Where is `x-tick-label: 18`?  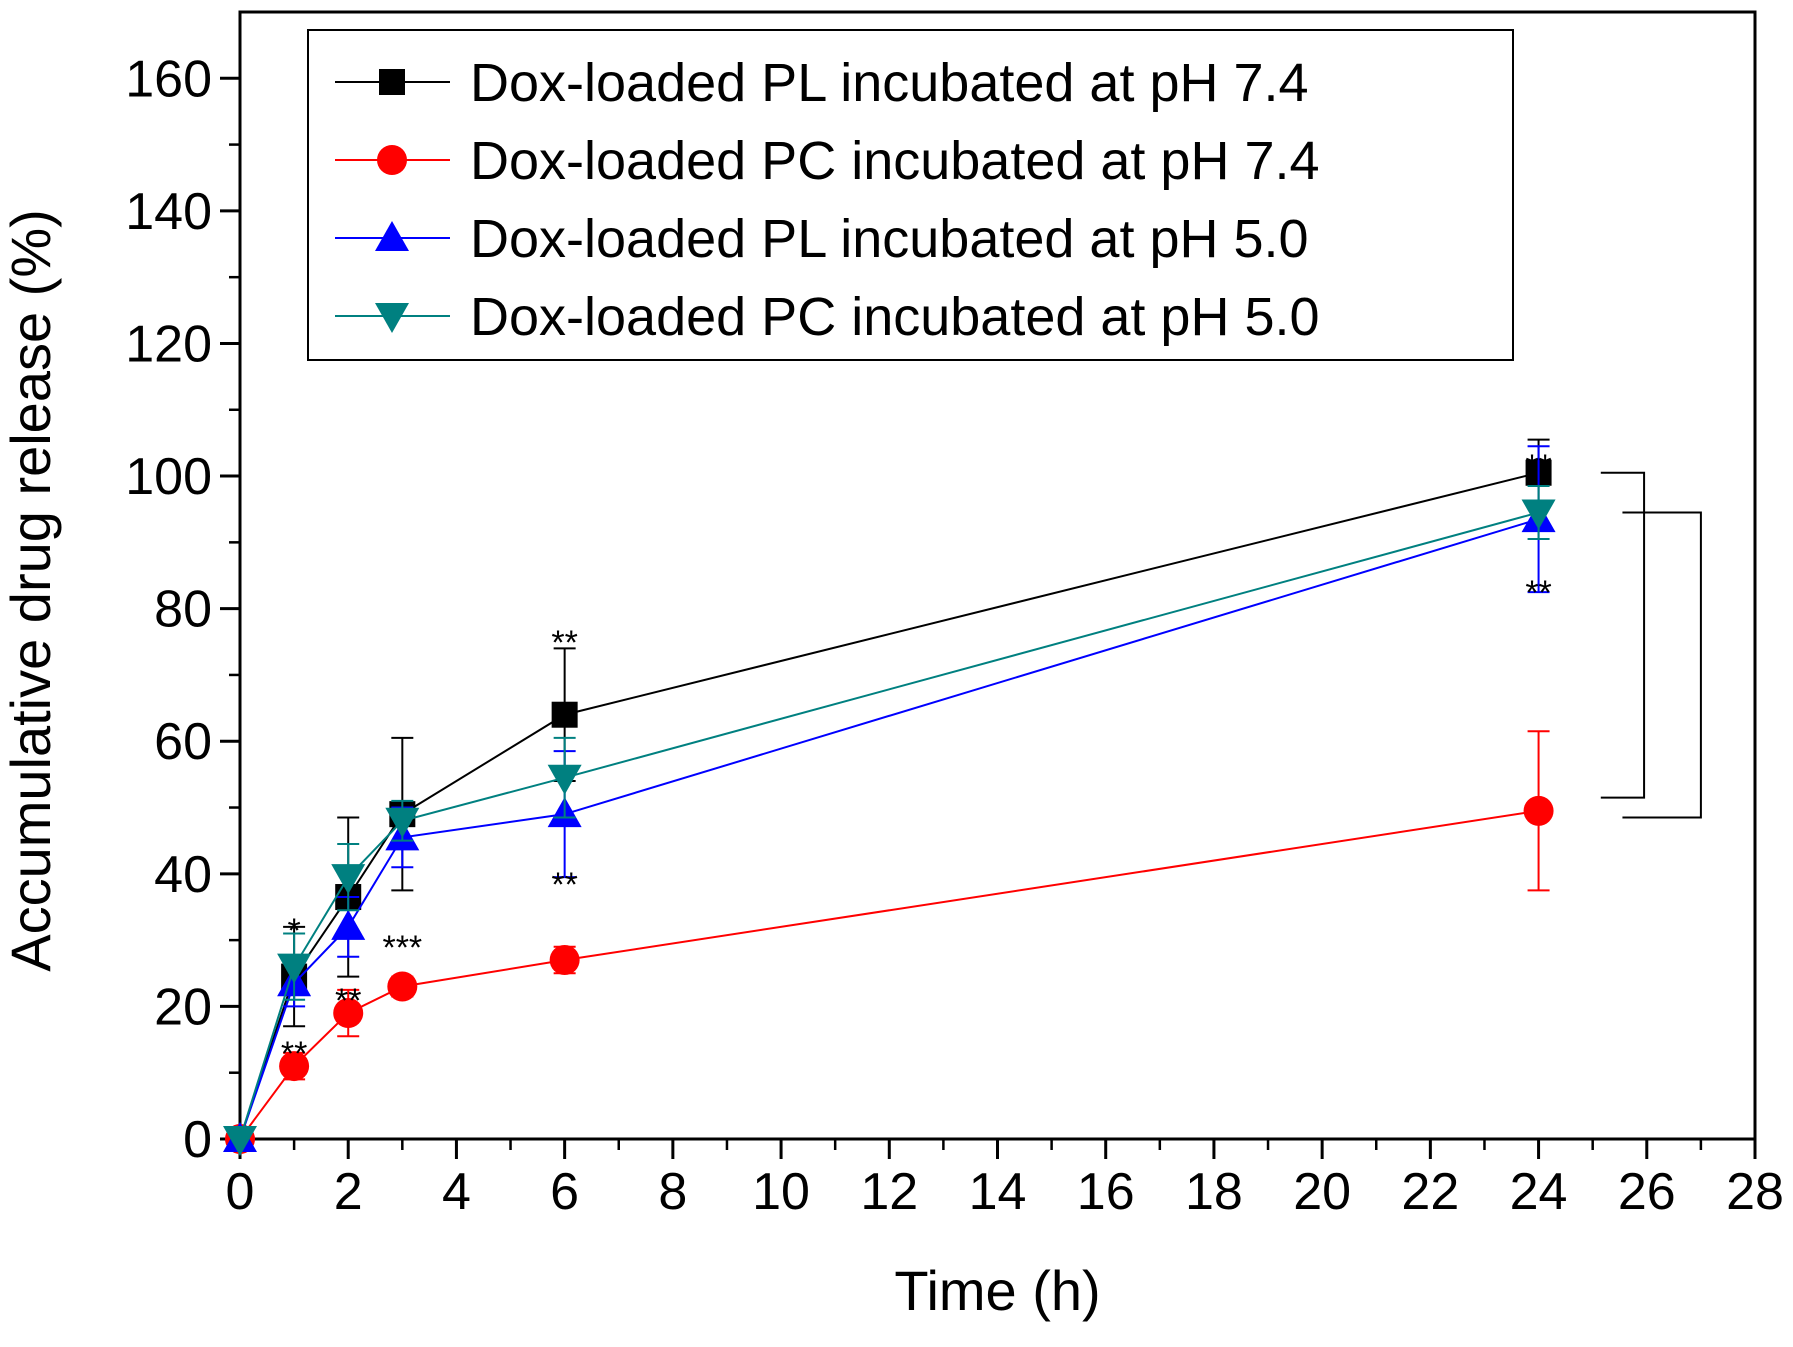 x-tick-label: 18 is located at coordinates (1214, 1192).